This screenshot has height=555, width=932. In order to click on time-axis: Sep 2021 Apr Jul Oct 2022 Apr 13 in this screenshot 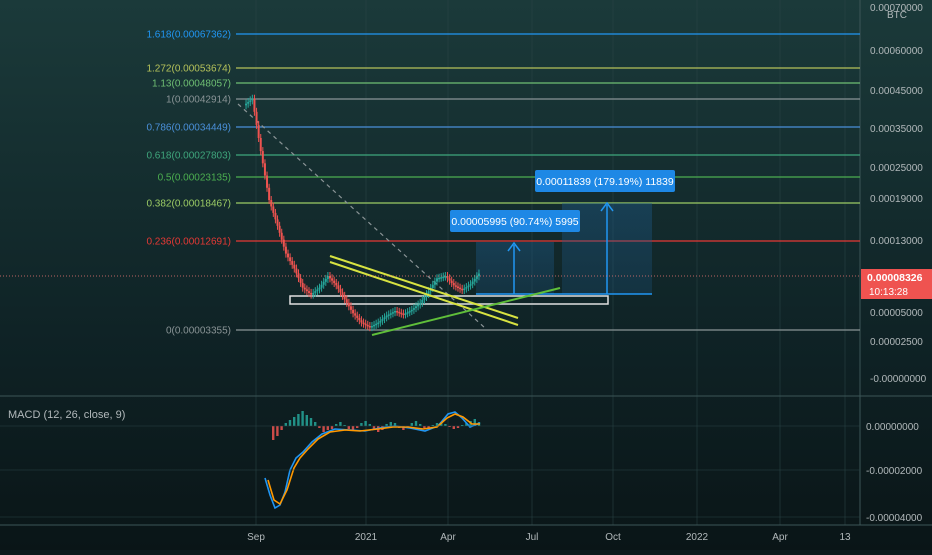, I will do `click(549, 537)`.